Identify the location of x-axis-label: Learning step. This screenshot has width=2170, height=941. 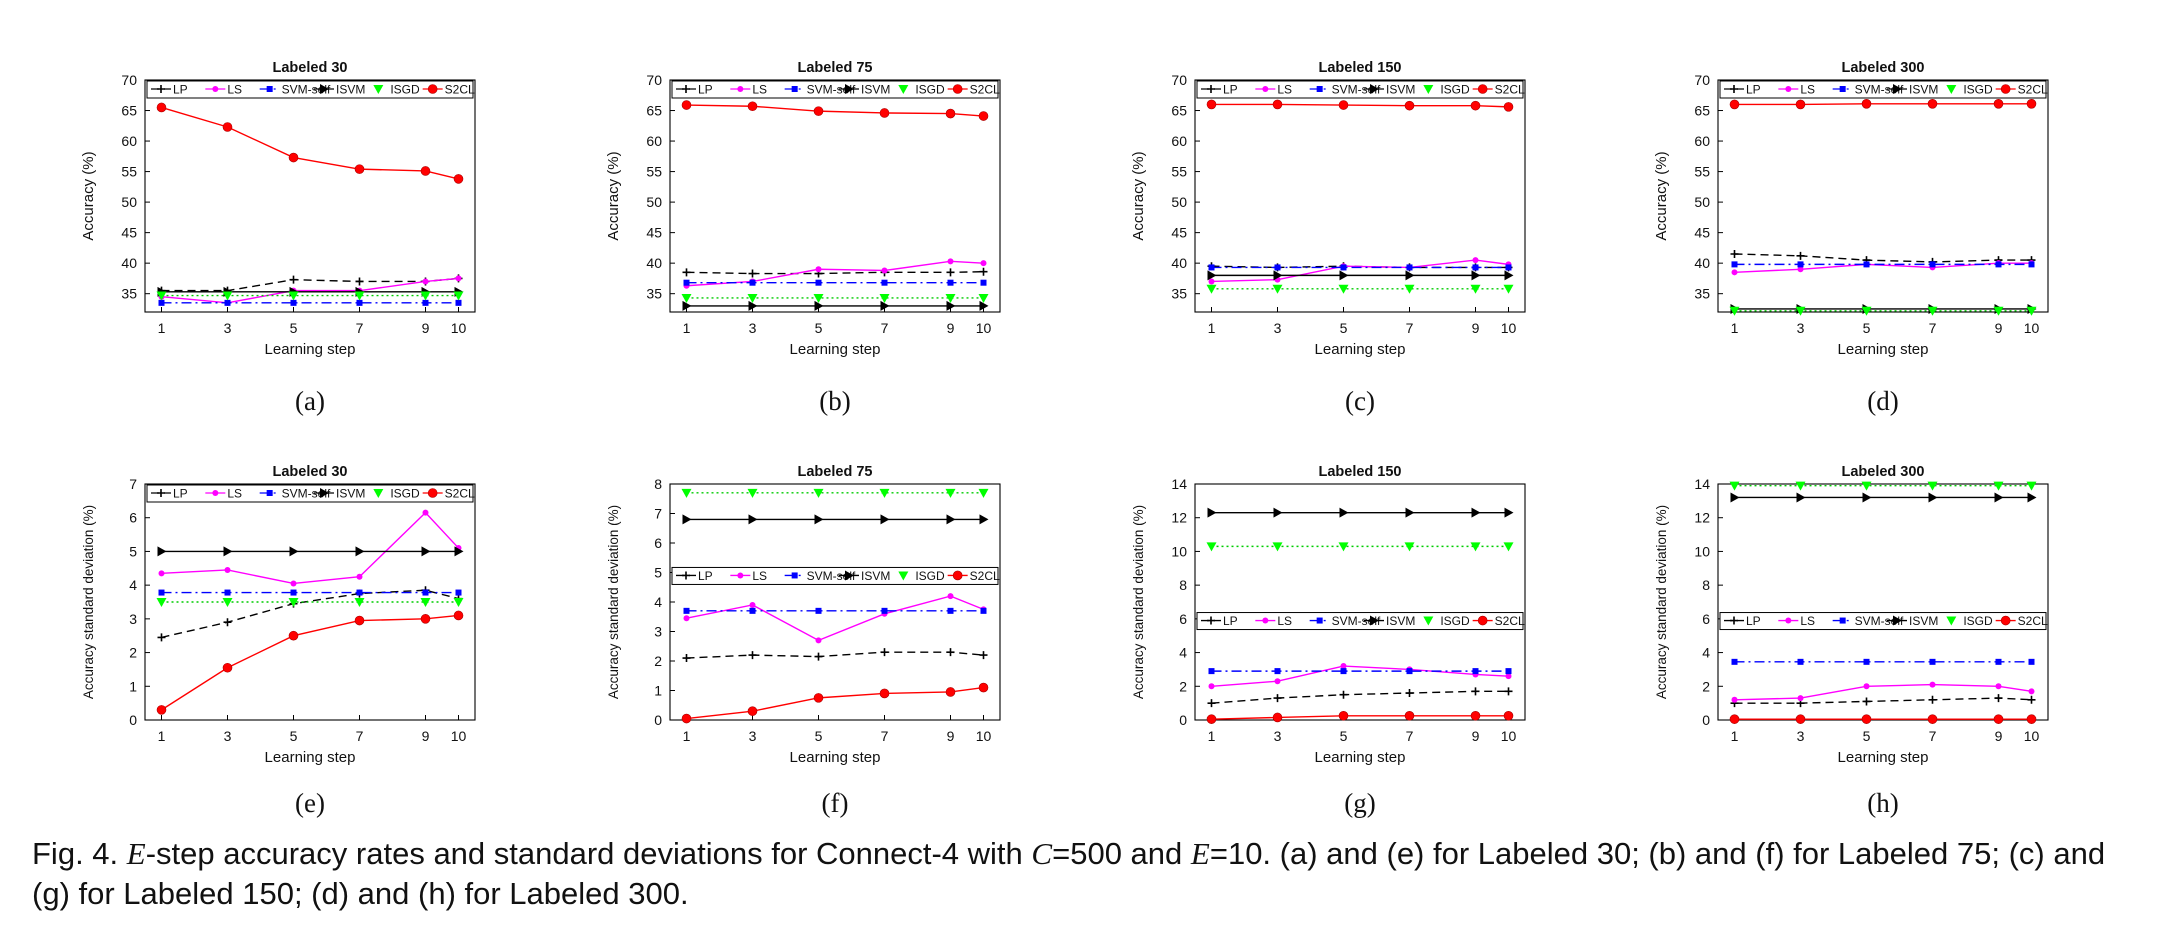
(835, 349).